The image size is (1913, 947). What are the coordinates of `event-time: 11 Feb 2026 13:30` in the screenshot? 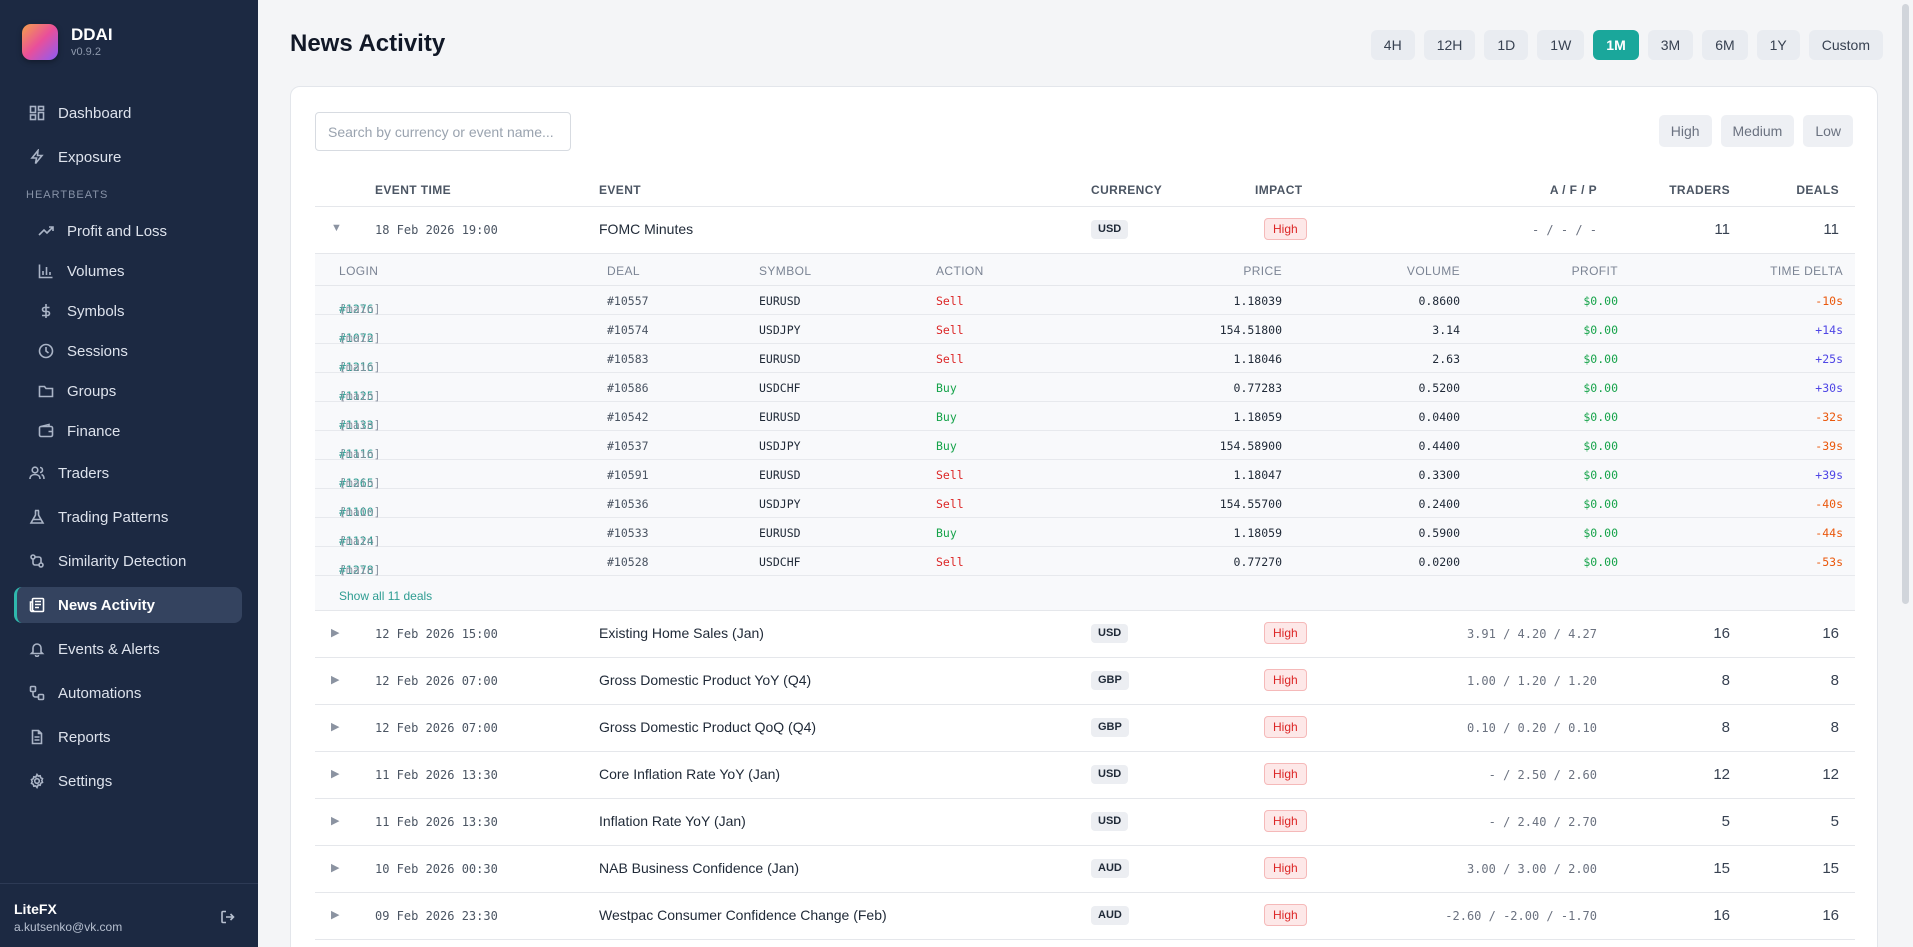 It's located at (436, 775).